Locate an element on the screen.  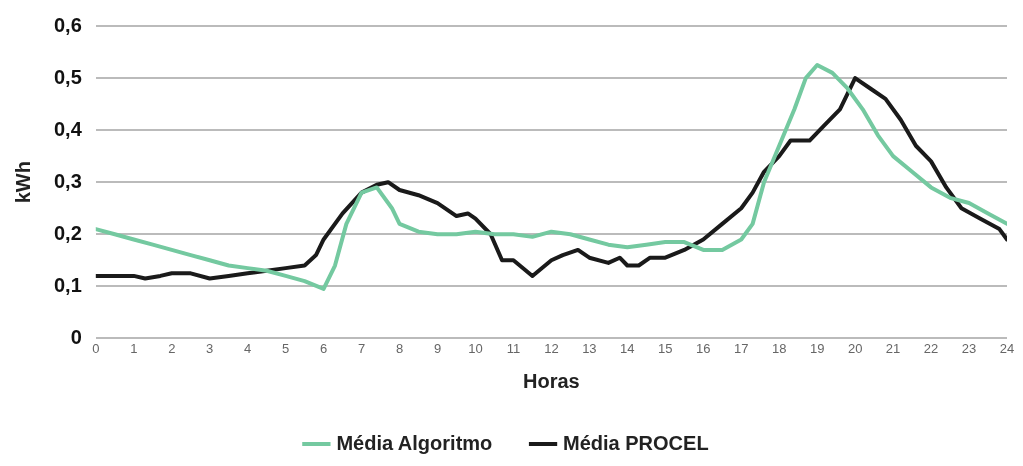
y-tick-label: 0,6 is located at coordinates (67, 24).